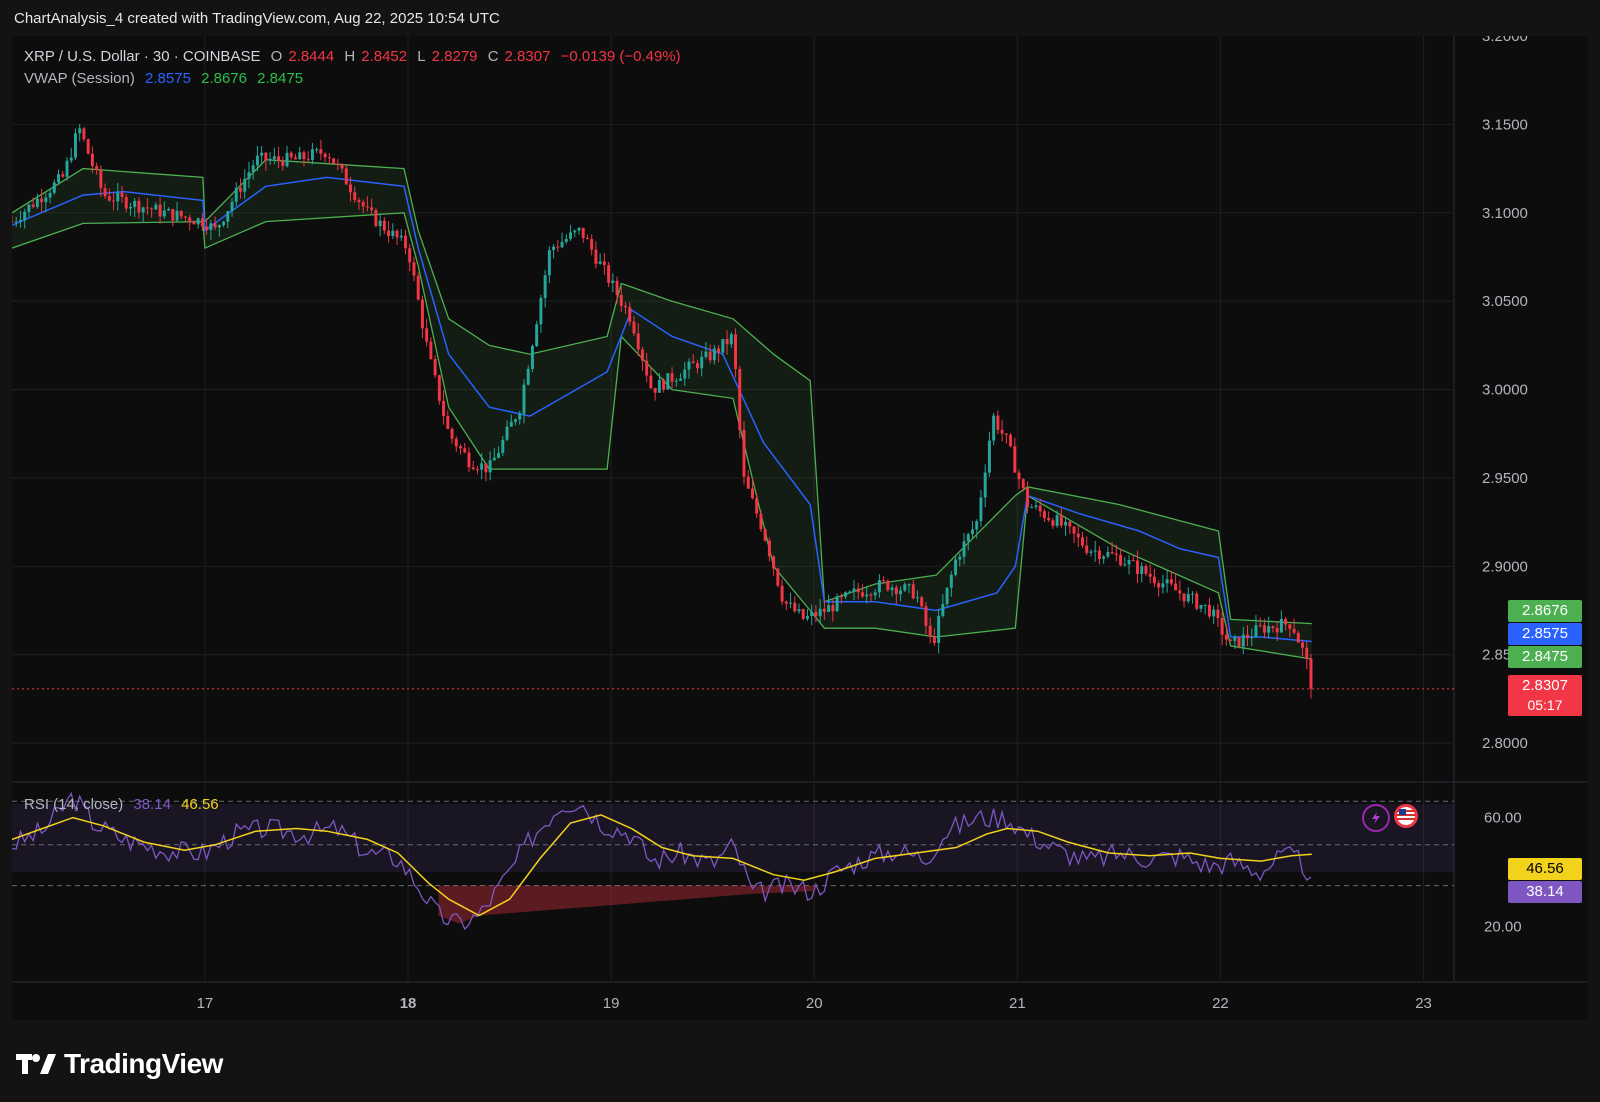 The height and width of the screenshot is (1102, 1600). Describe the element at coordinates (1376, 818) in the screenshot. I see `lightning-icon` at that location.